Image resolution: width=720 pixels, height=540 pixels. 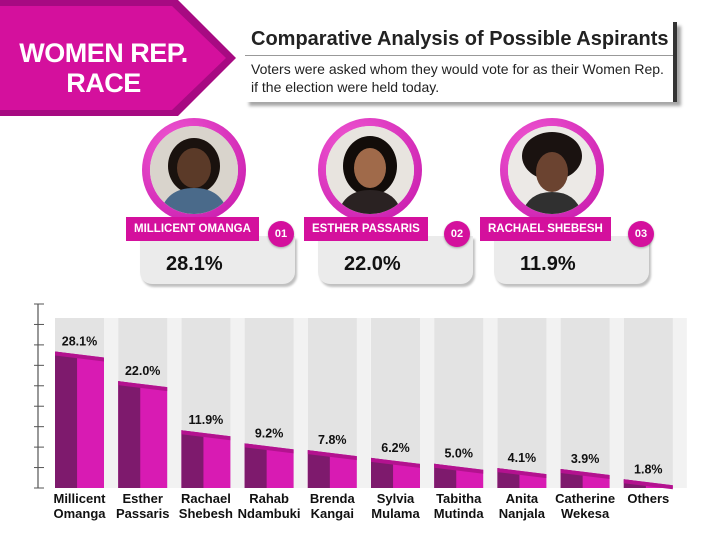 What do you see at coordinates (395, 448) in the screenshot?
I see `data-label: 6.2%` at bounding box center [395, 448].